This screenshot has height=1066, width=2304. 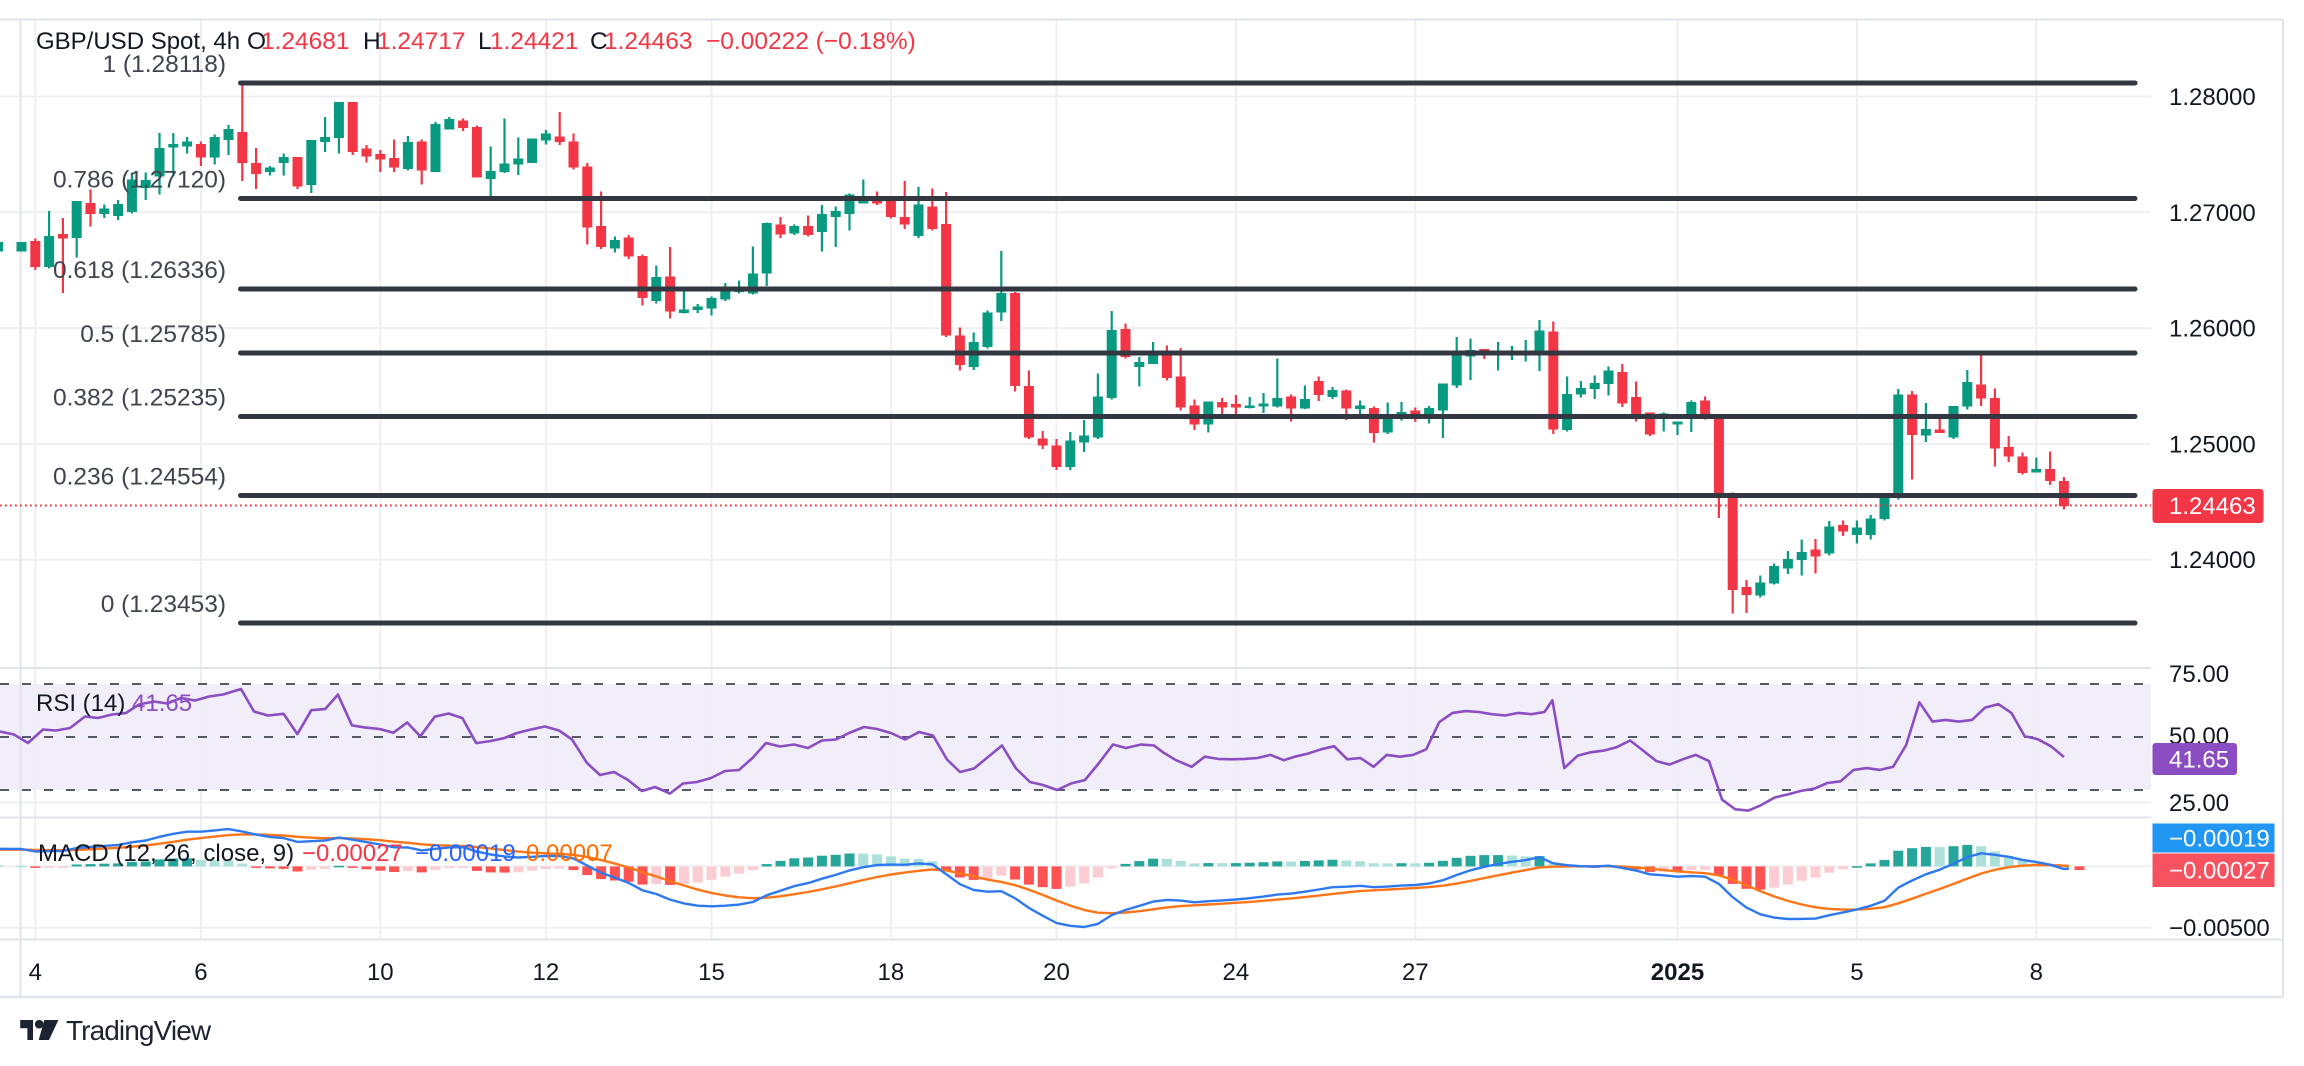 What do you see at coordinates (139, 1030) in the screenshot?
I see `svg-text: TradingView` at bounding box center [139, 1030].